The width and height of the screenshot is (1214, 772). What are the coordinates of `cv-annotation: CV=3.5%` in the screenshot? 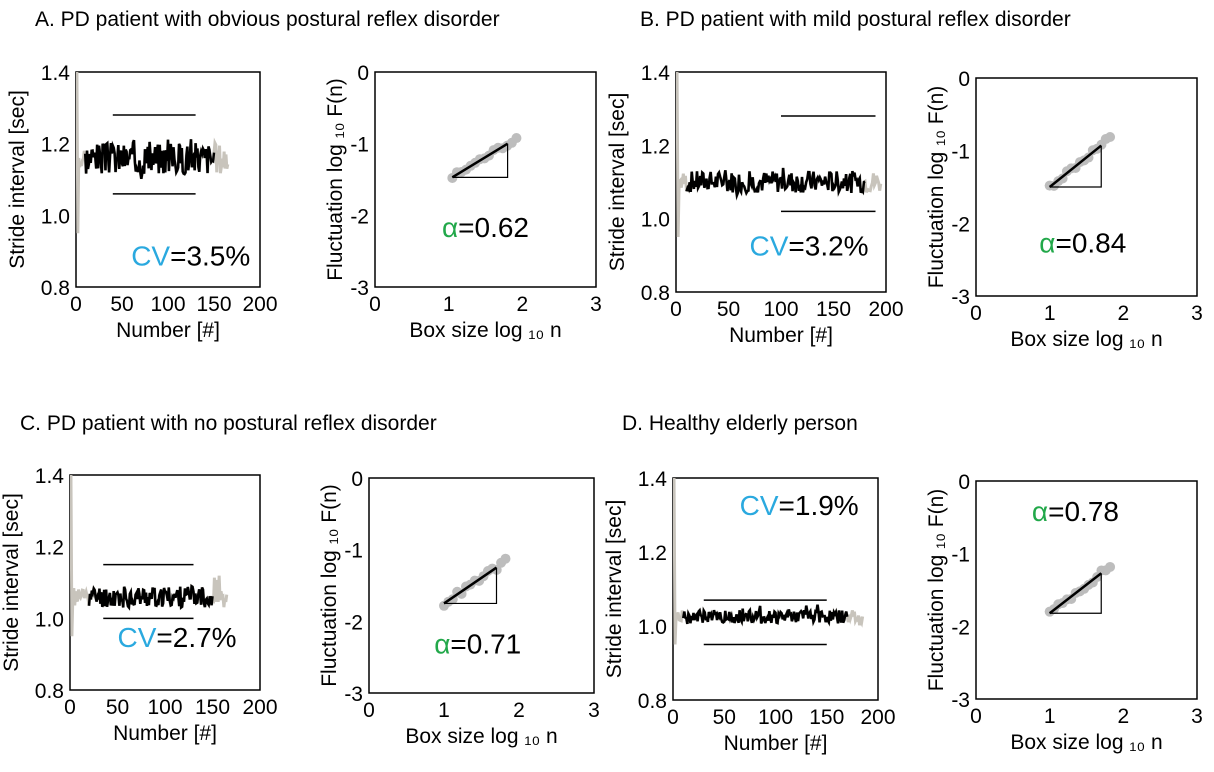 It's located at (190, 256).